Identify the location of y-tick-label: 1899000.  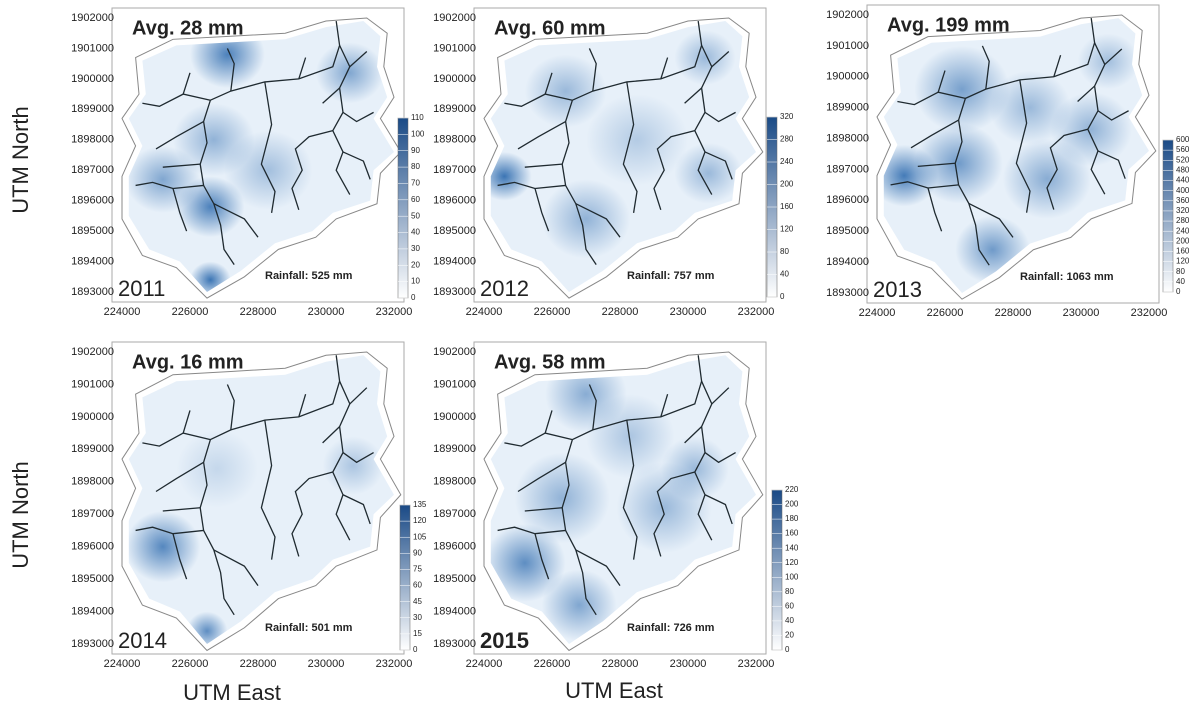
(847, 108).